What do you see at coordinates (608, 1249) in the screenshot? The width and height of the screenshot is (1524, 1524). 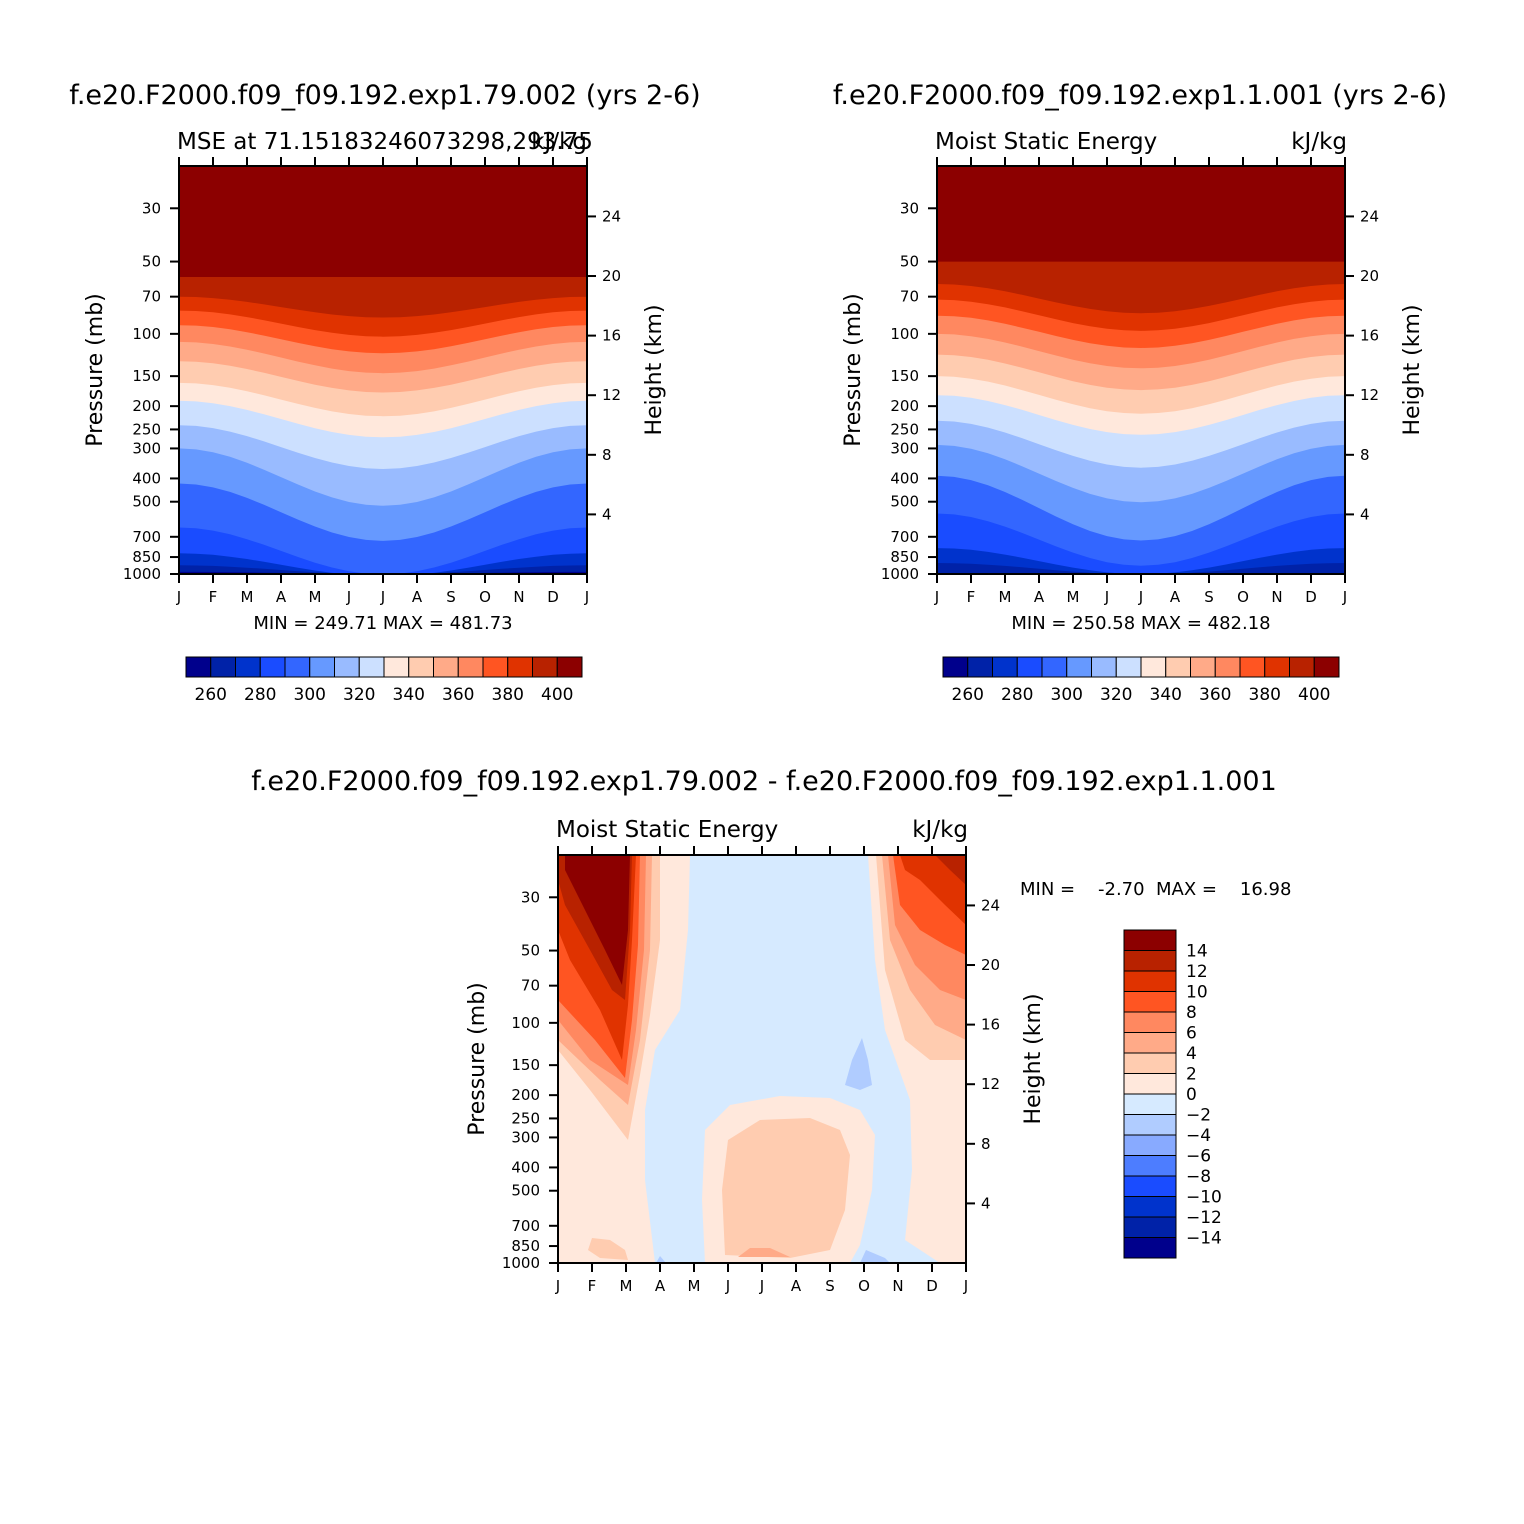 I see `diff-left-small-2to4` at bounding box center [608, 1249].